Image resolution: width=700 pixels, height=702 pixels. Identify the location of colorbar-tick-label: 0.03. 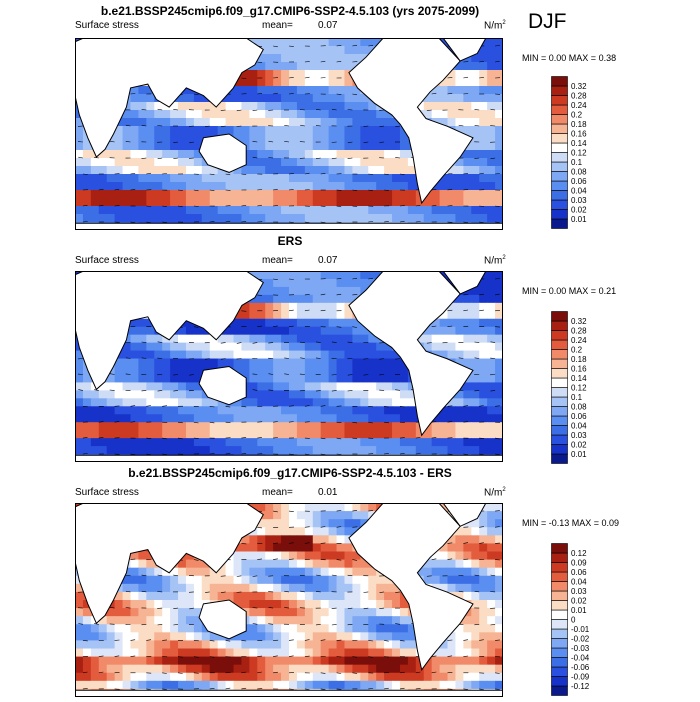
(579, 200).